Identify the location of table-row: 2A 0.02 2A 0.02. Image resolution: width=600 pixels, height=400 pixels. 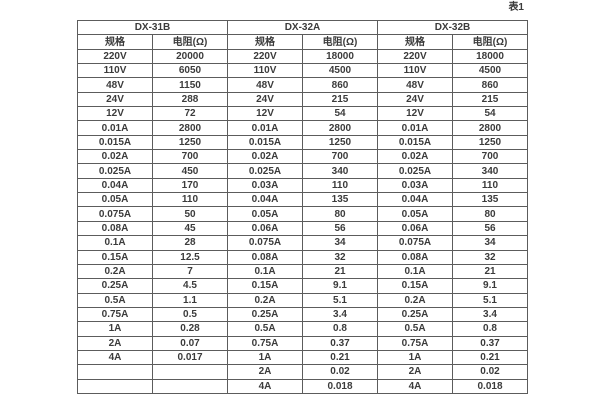
(302, 372).